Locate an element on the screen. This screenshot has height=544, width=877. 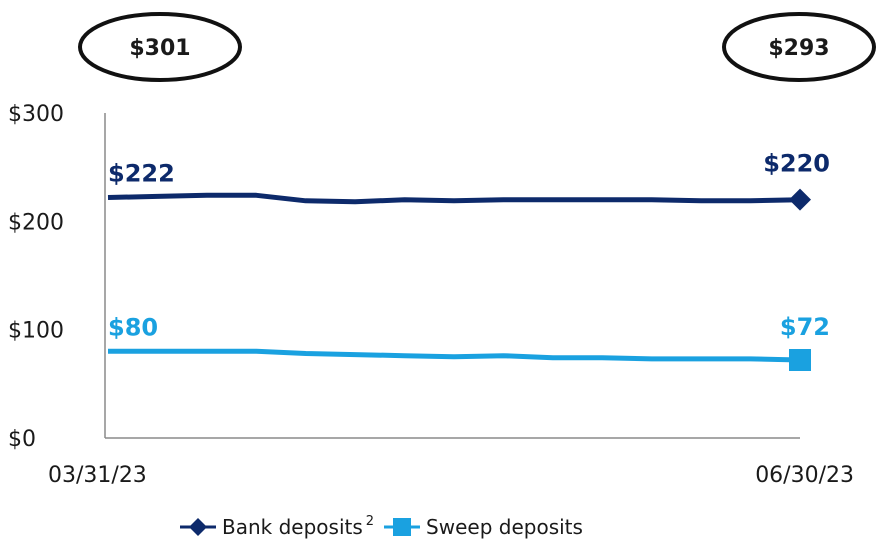
diamond-marker-icon is located at coordinates (198, 527).